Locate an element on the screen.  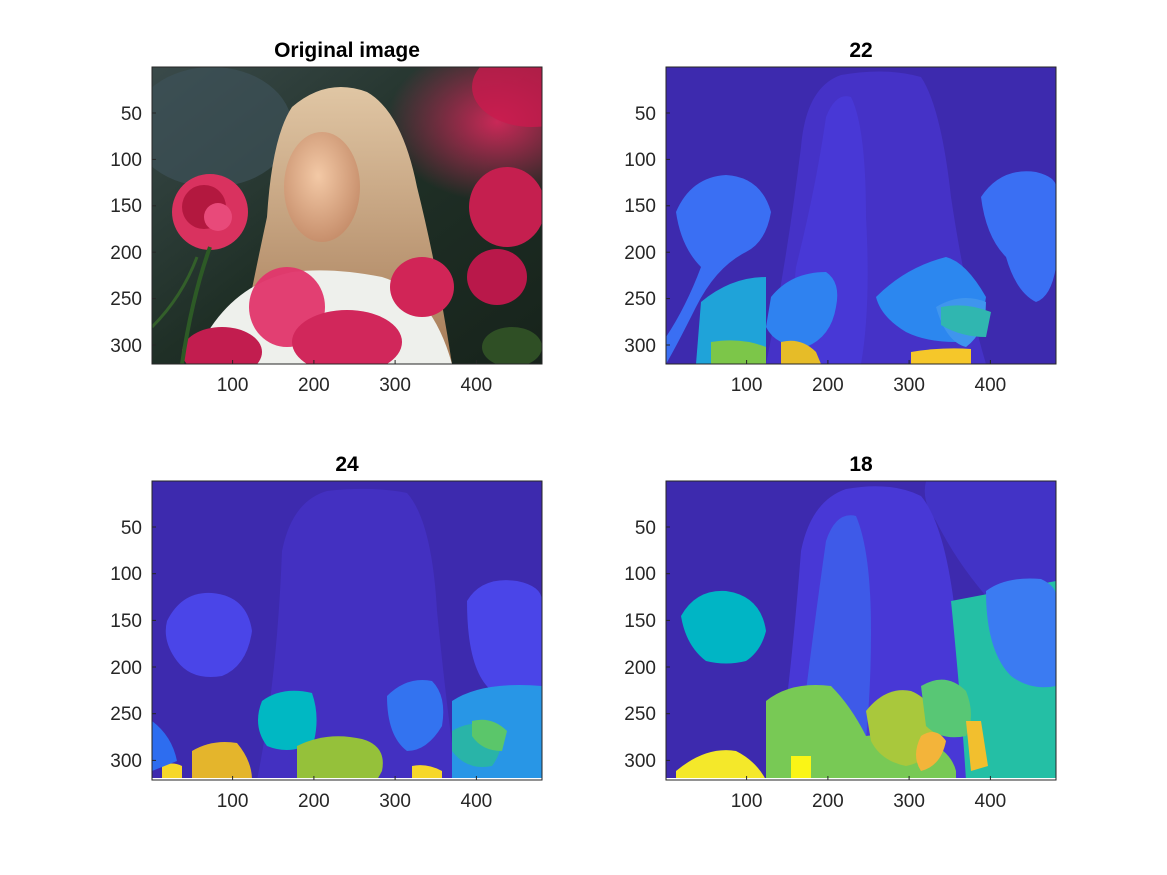
panel-title: 18 is located at coordinates (861, 464).